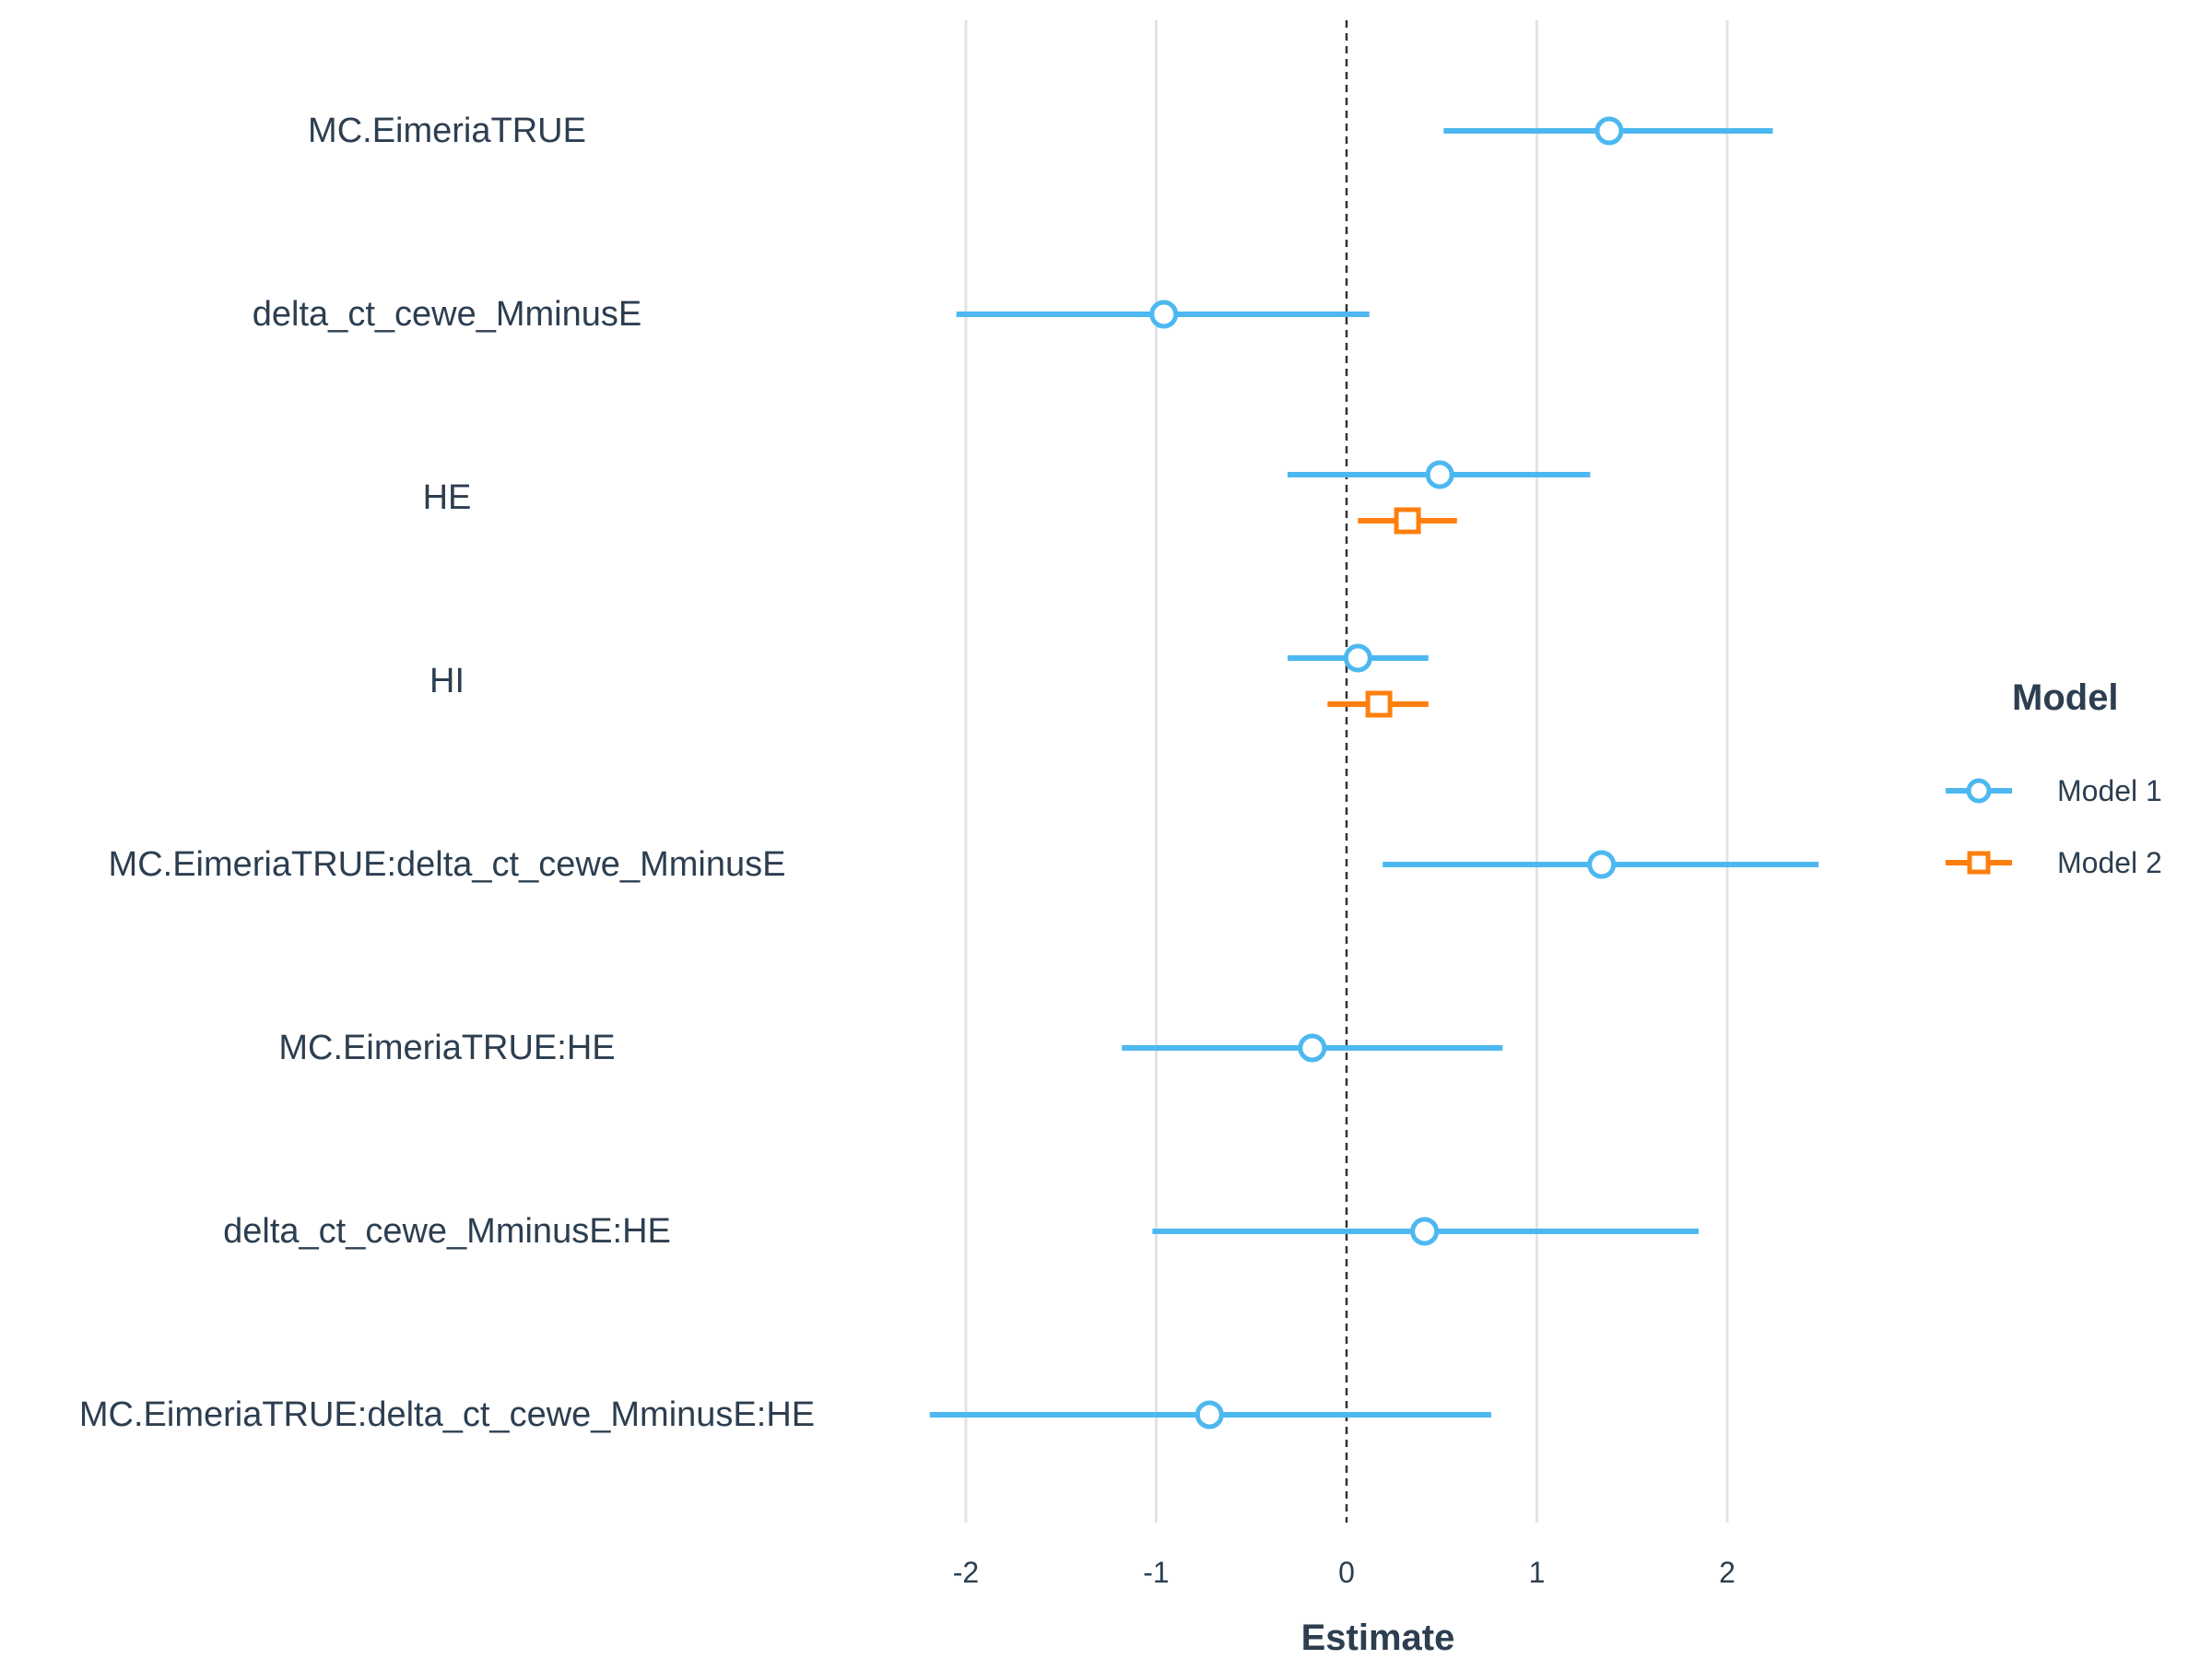 The width and height of the screenshot is (2212, 1659). What do you see at coordinates (1156, 1572) in the screenshot?
I see `x-tick-label: -1` at bounding box center [1156, 1572].